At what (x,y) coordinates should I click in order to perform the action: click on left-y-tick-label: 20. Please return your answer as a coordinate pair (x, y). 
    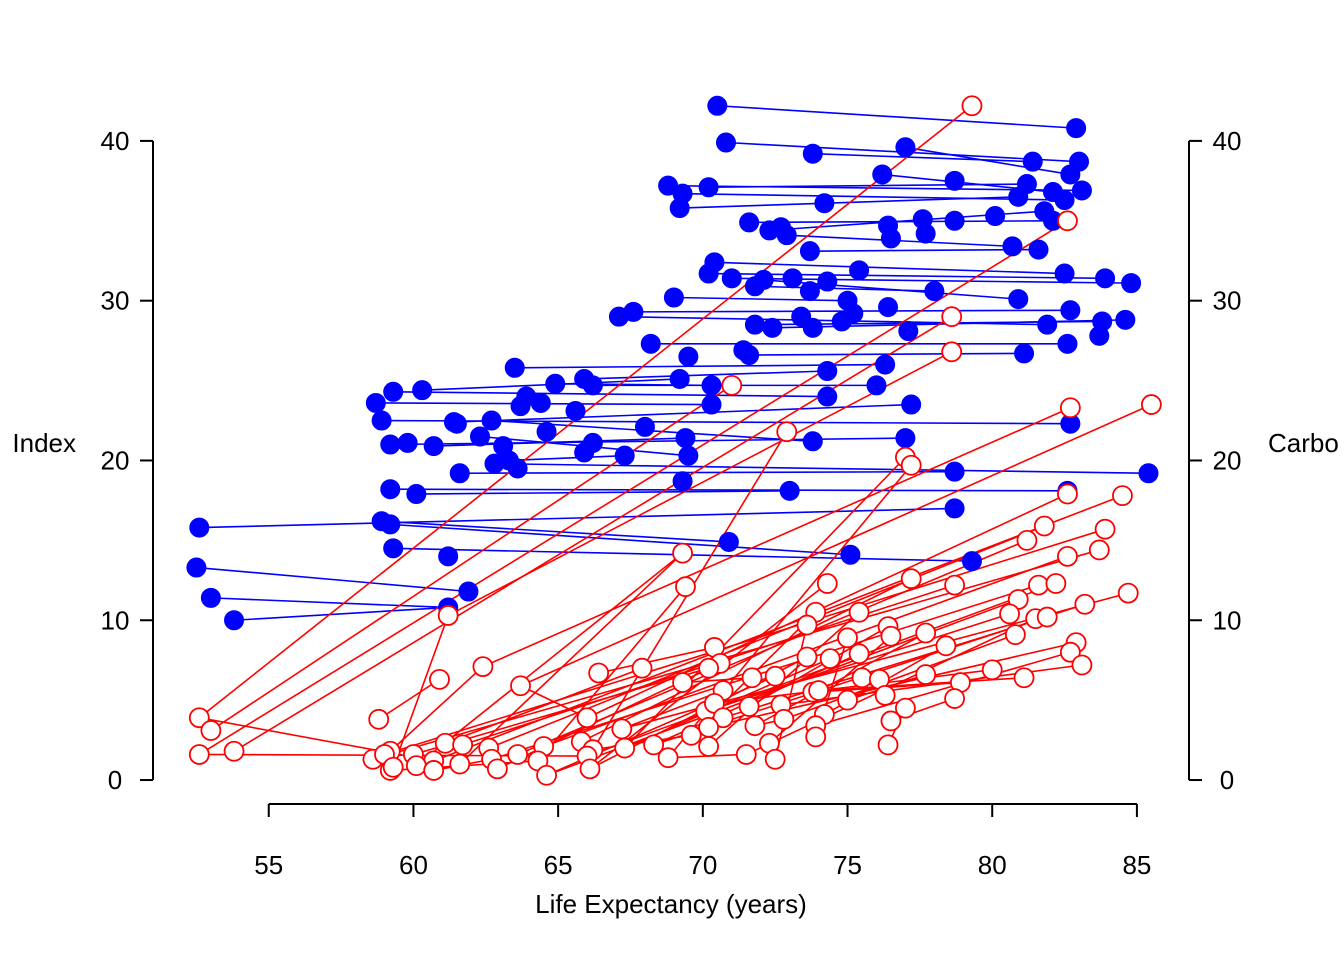
    Looking at the image, I should click on (115, 460).